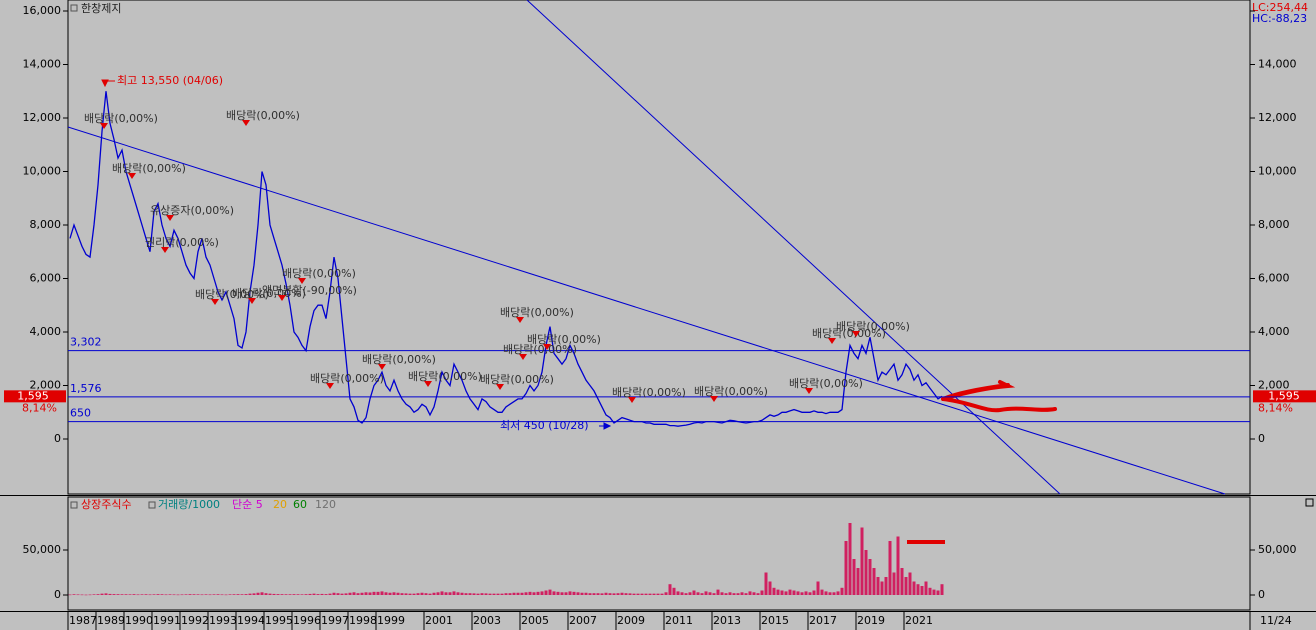 This screenshot has height=630, width=1316. I want to click on x-tick-label: 2013, so click(727, 620).